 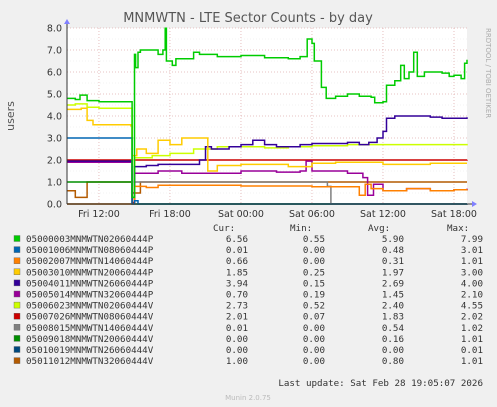 What do you see at coordinates (314, 306) in the screenshot?
I see `legend-min-value: 0.52` at bounding box center [314, 306].